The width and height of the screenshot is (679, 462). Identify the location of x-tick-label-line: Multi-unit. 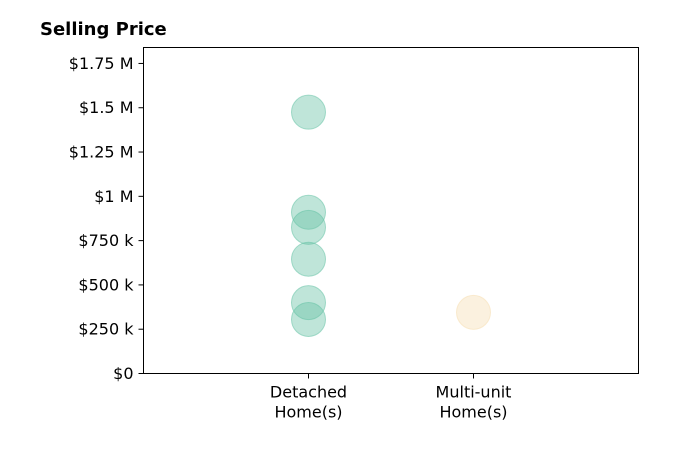
(474, 392).